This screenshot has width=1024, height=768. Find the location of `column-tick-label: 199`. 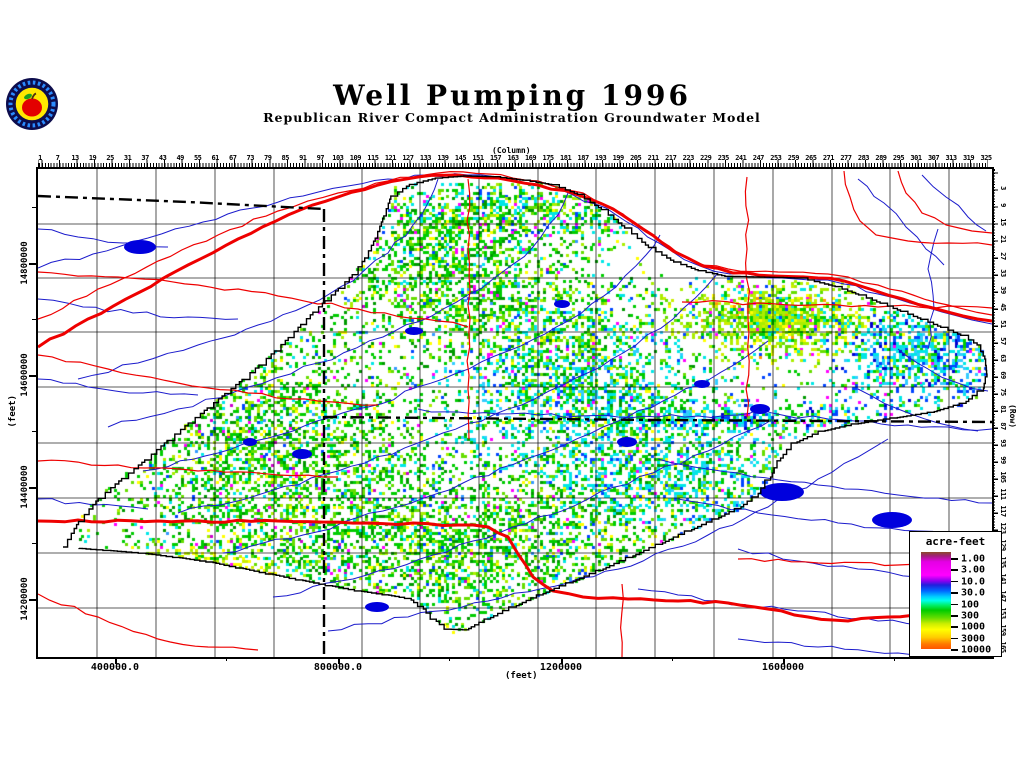

column-tick-label: 199 is located at coordinates (618, 158).